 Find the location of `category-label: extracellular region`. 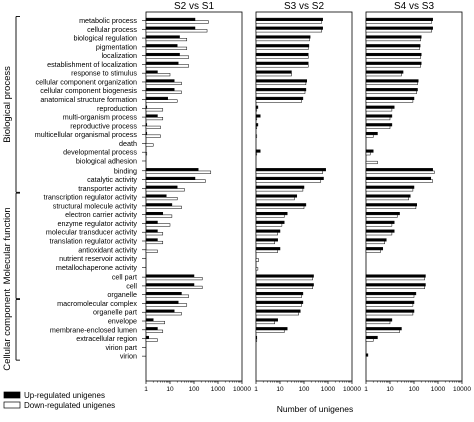

category-label: extracellular region is located at coordinates (106, 338).